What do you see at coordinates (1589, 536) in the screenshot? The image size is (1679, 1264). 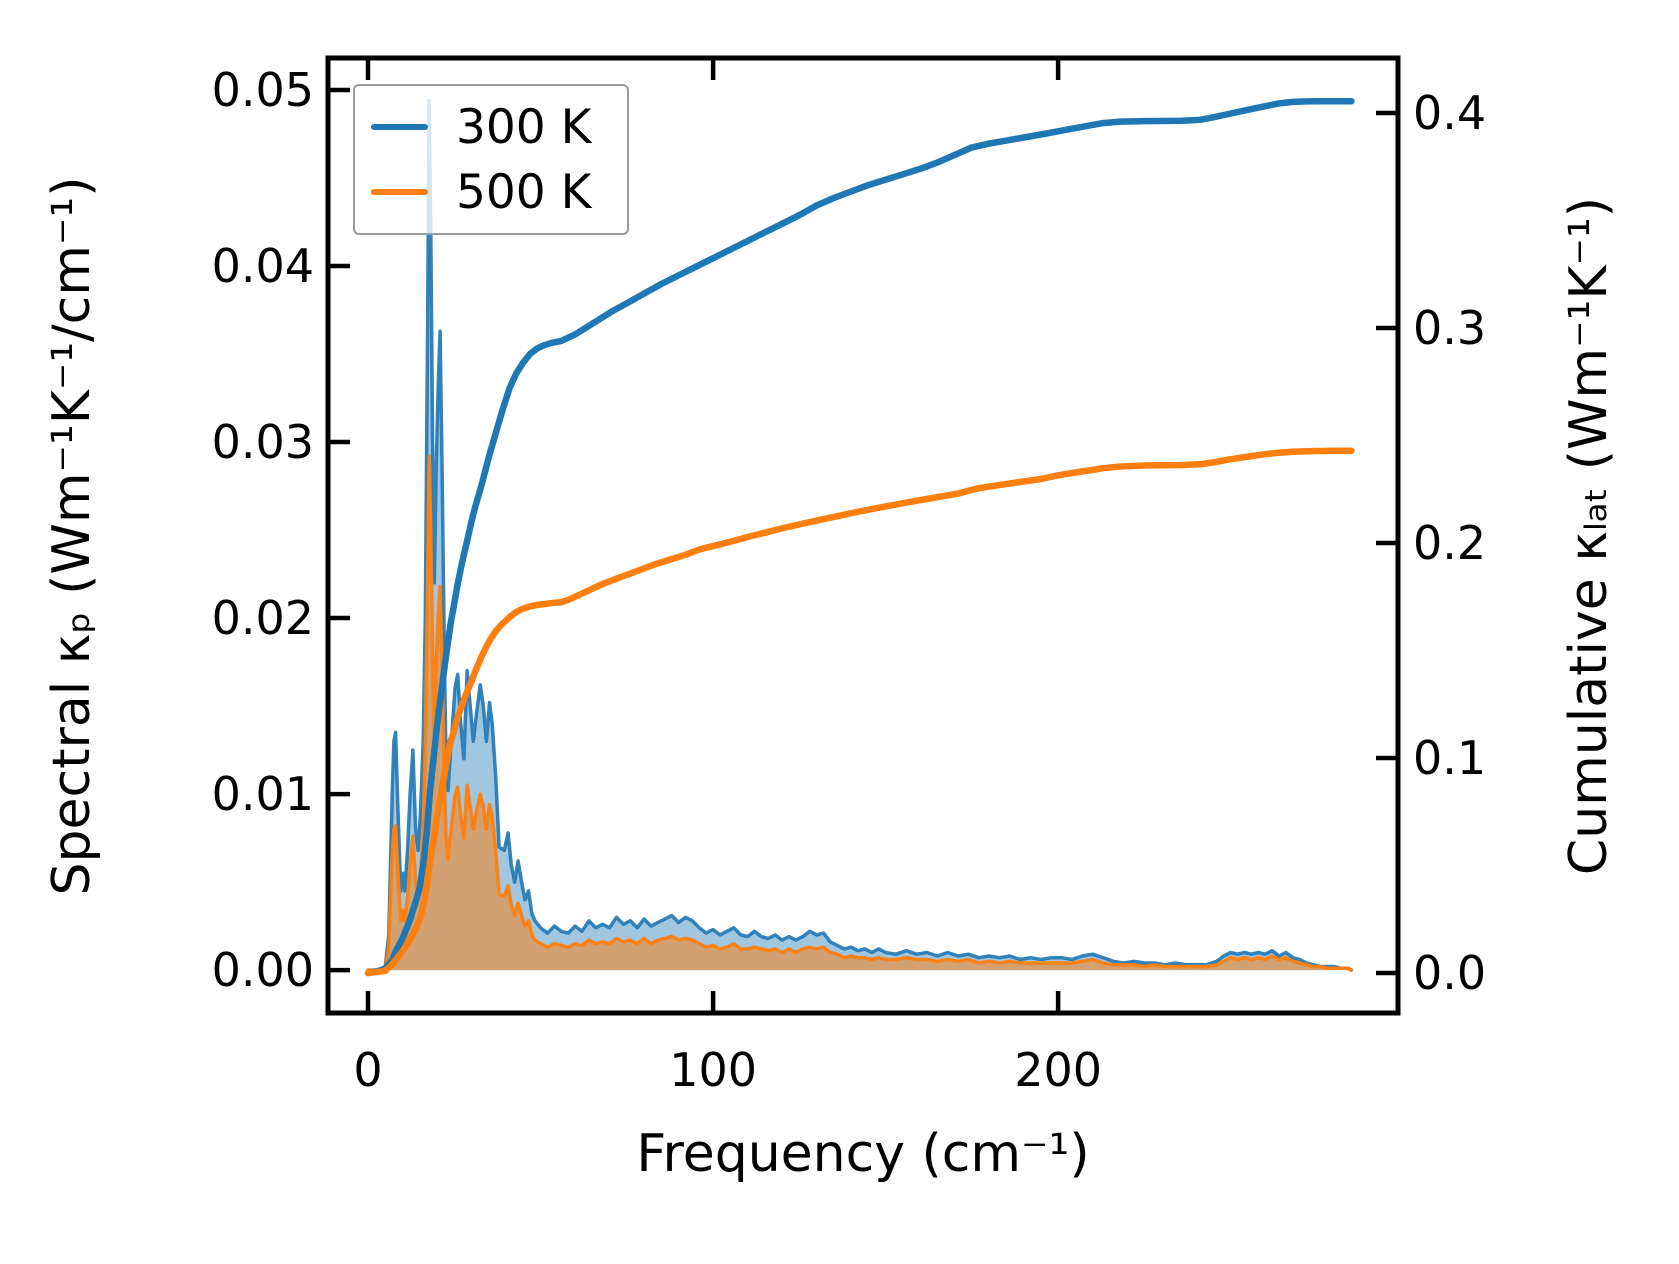 I see `y-axis-label-right: Cumulative κₗₐₜ (Wm⁻¹K⁻¹)` at bounding box center [1589, 536].